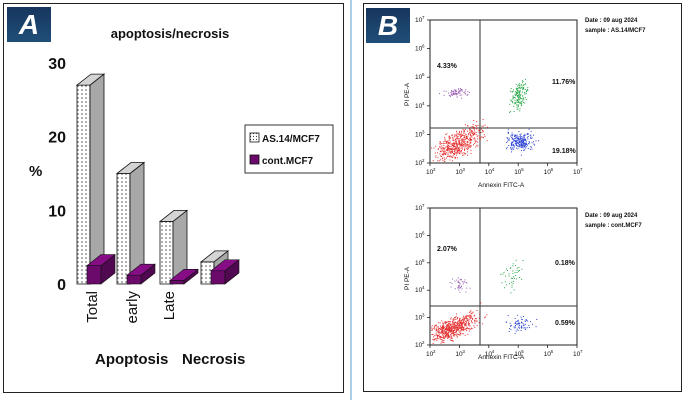 The height and width of the screenshot is (400, 685). What do you see at coordinates (141, 269) in the screenshot?
I see `bar-control-top` at bounding box center [141, 269].